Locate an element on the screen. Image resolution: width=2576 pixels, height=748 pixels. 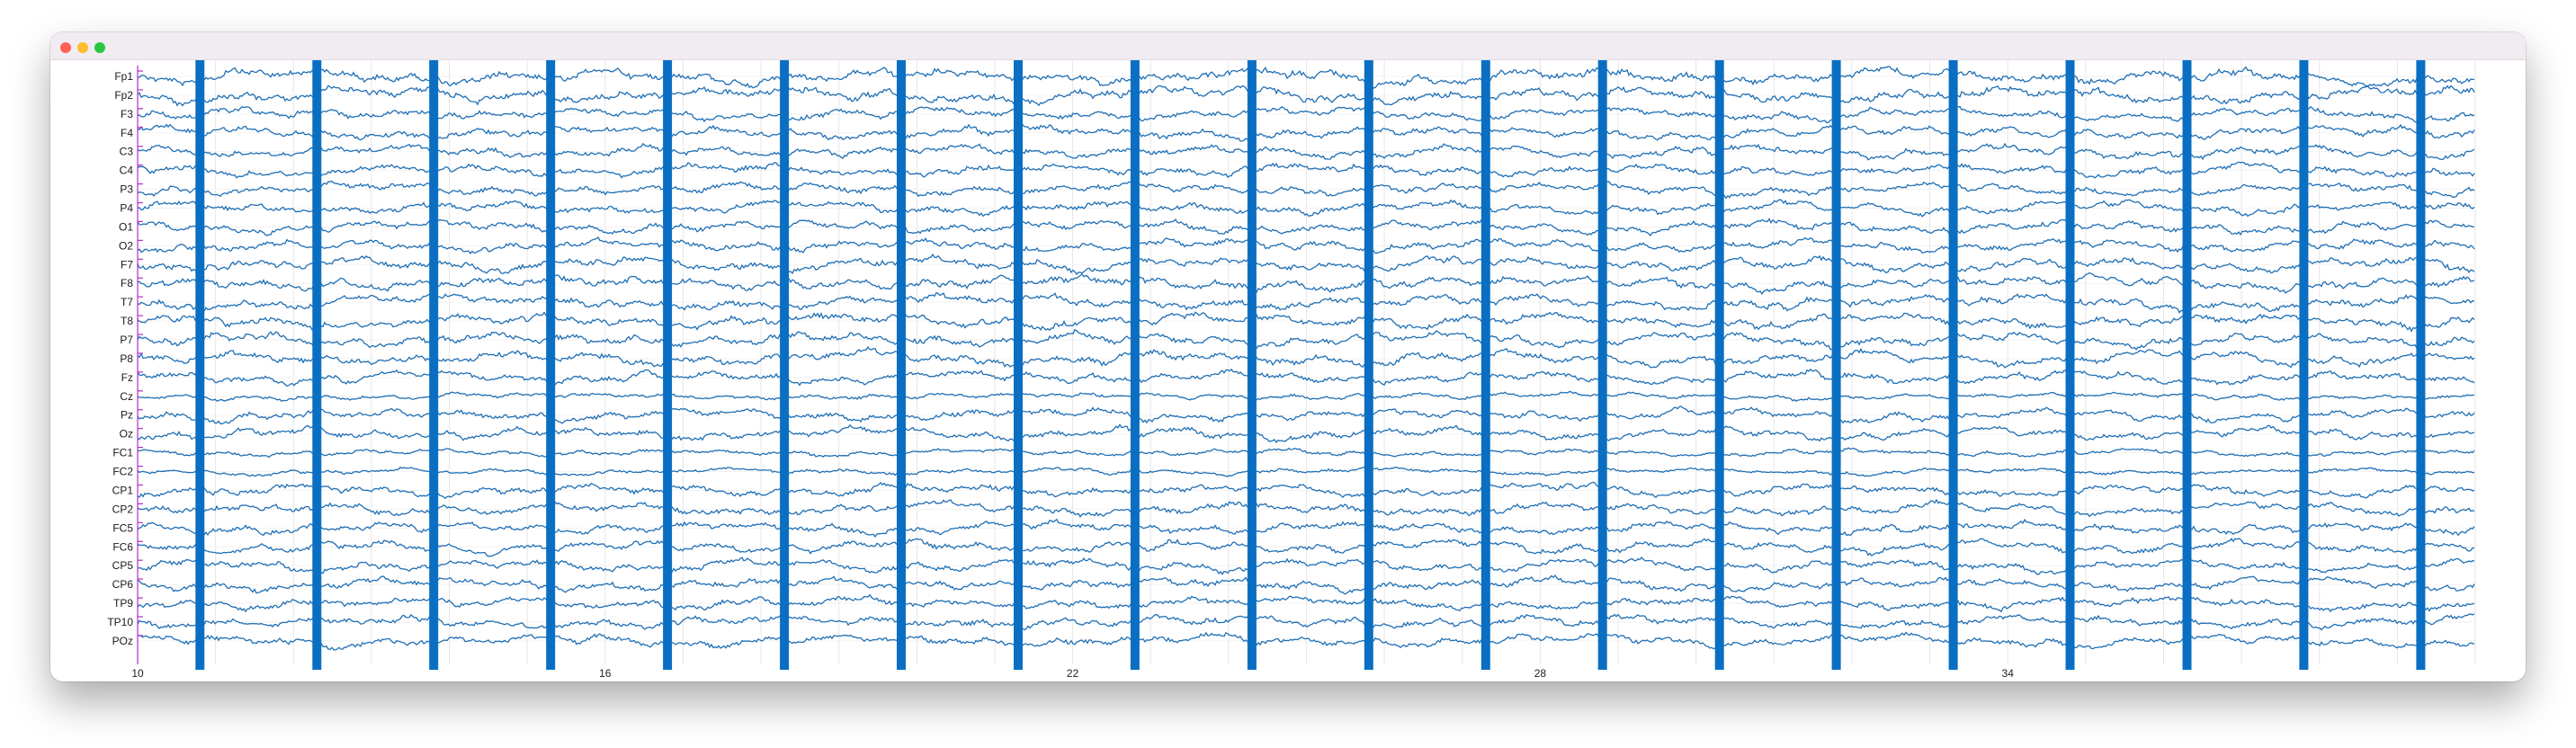
channel-label-fz: Fz is located at coordinates (127, 377).